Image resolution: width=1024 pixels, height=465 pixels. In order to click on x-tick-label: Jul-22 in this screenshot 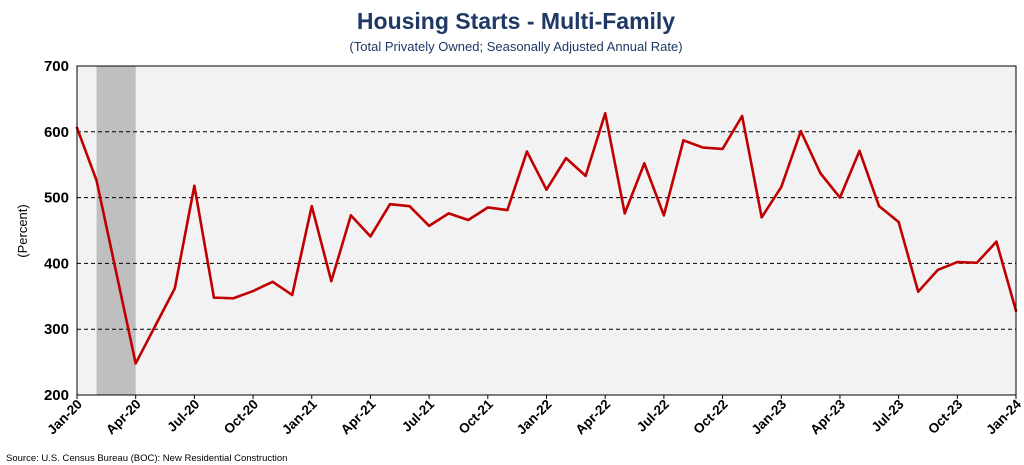, I will do `click(653, 416)`.